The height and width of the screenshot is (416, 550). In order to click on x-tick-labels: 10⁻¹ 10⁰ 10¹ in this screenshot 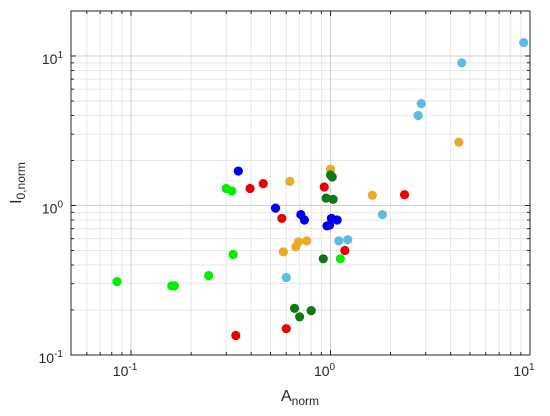, I will do `click(324, 370)`.